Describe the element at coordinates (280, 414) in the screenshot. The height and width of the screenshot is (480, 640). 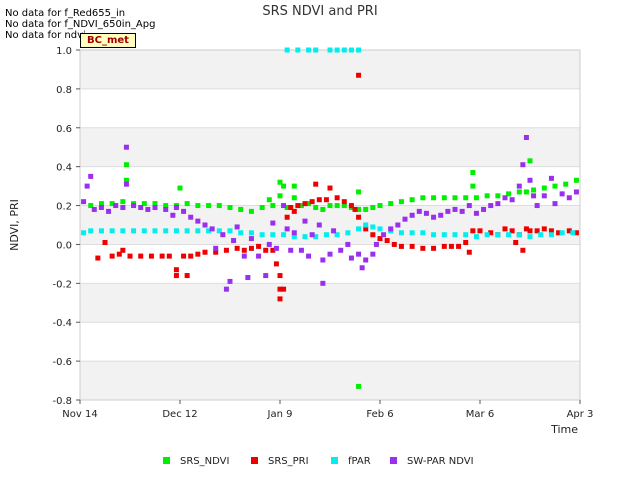
I see `x-tick-label: Jan 9` at that location.